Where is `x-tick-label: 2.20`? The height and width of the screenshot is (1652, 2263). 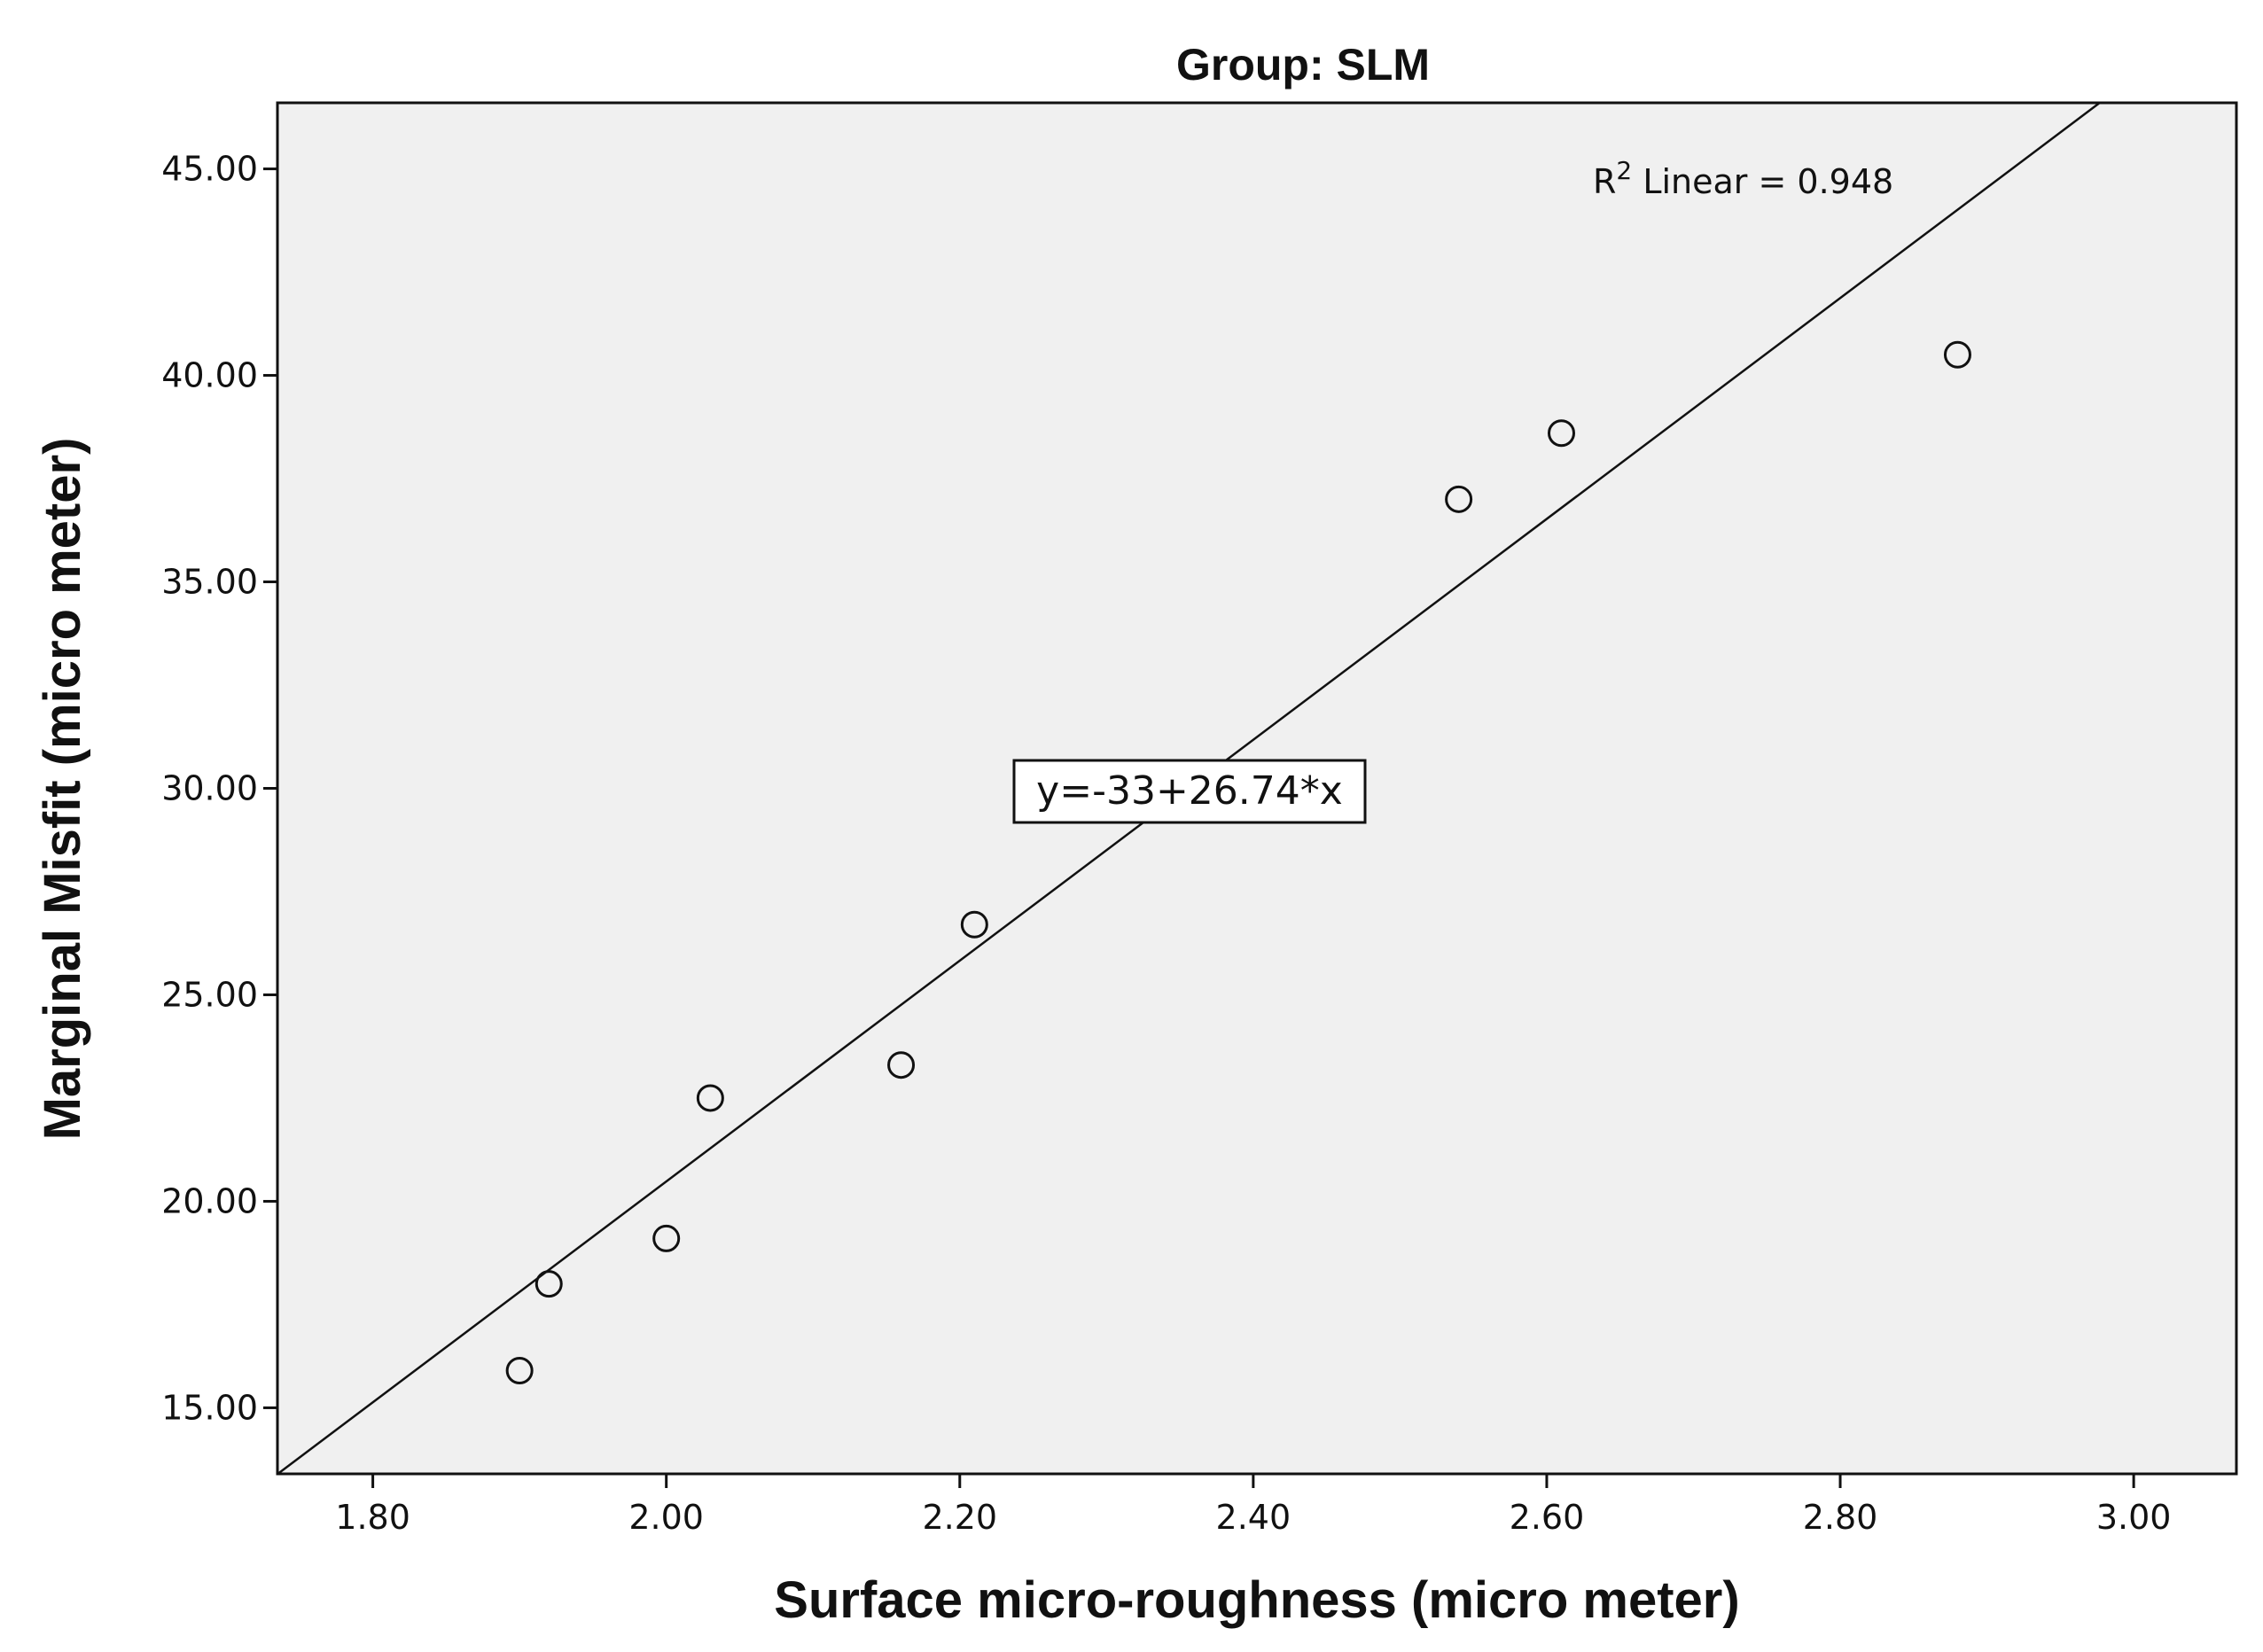
x-tick-label: 2.20 is located at coordinates (959, 1517).